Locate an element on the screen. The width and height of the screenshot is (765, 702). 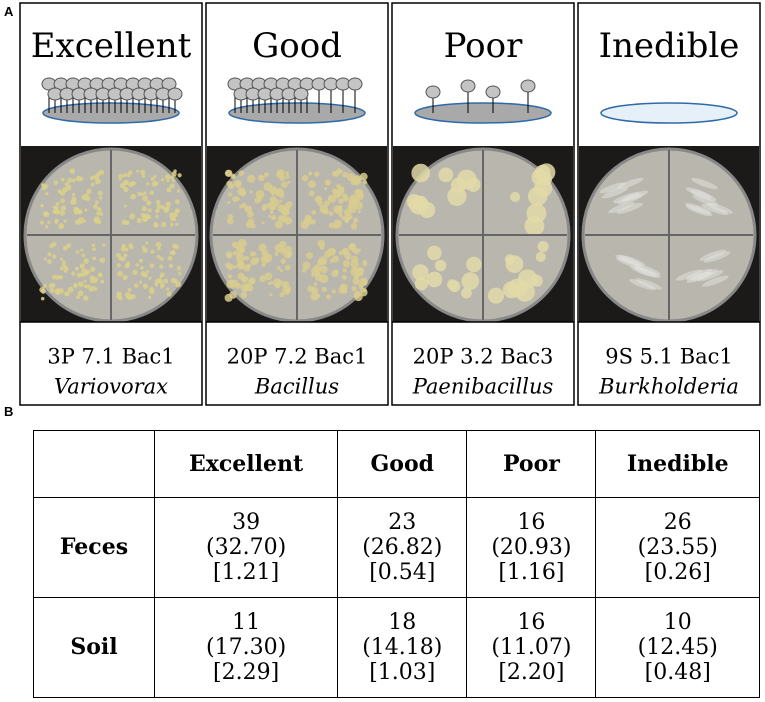
medium is located at coordinates (483, 113).